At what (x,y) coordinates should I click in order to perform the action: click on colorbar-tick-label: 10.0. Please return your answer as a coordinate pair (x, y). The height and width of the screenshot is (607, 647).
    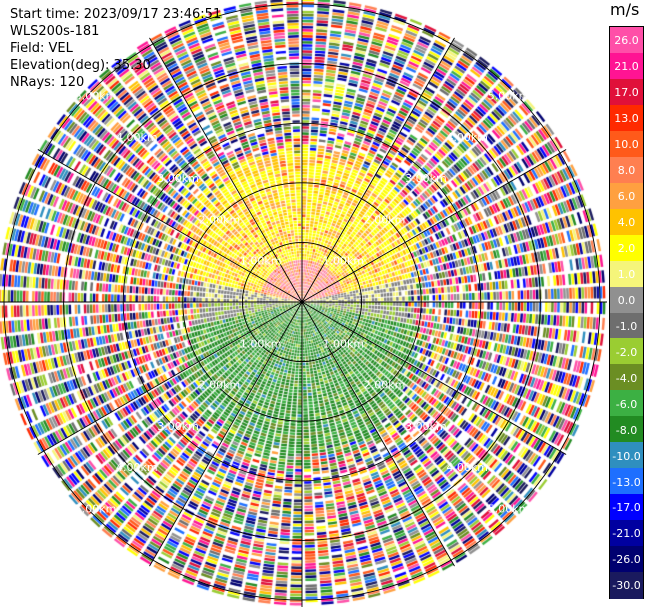
    Looking at the image, I should click on (626, 145).